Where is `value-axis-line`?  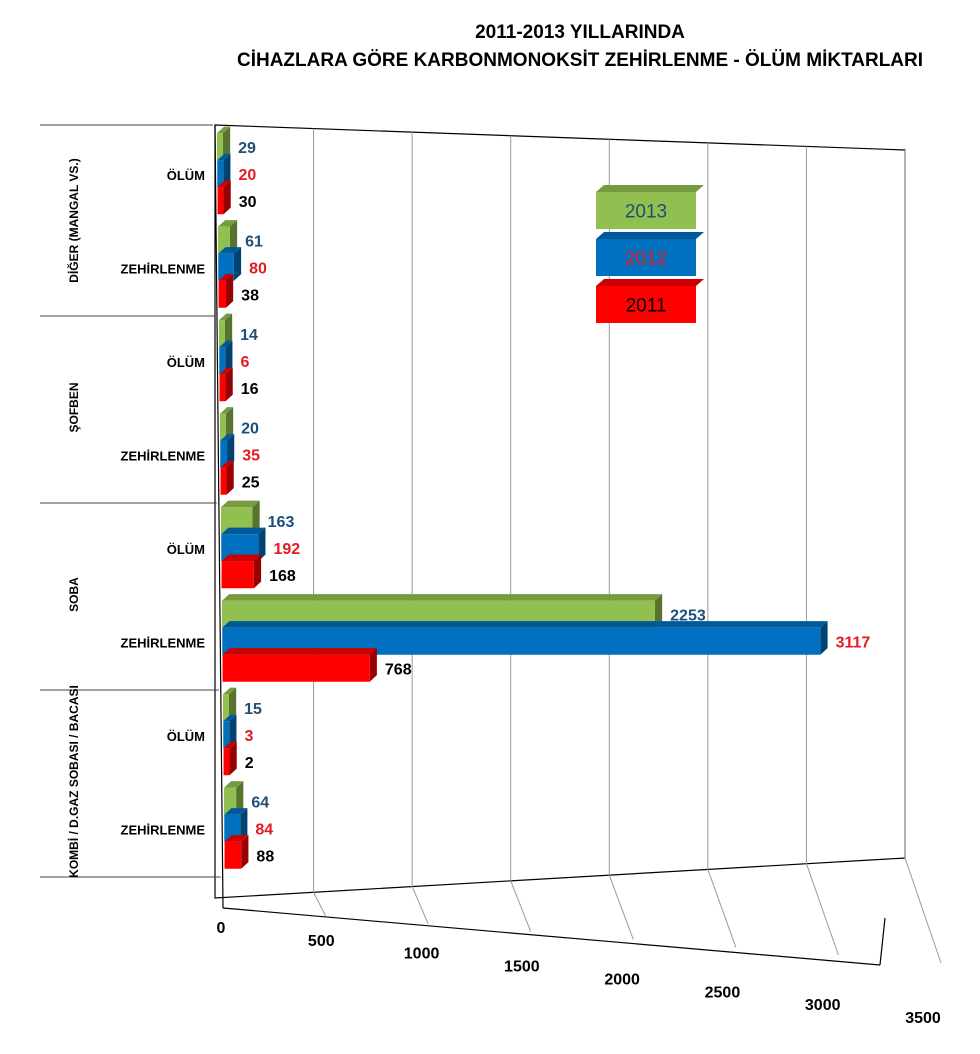
value-axis-line is located at coordinates (219, 516).